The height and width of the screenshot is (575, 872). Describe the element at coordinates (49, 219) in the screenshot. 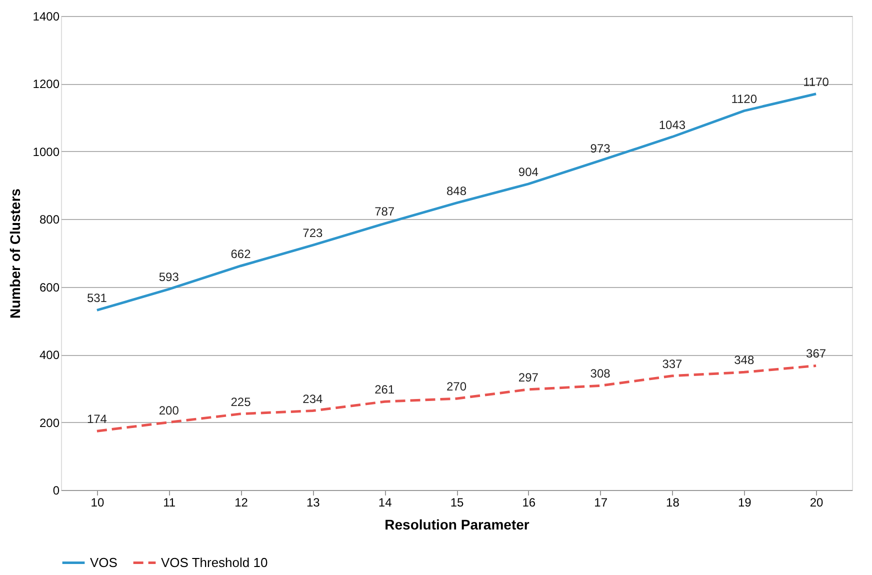

I see `y-tick-label: 800` at that location.